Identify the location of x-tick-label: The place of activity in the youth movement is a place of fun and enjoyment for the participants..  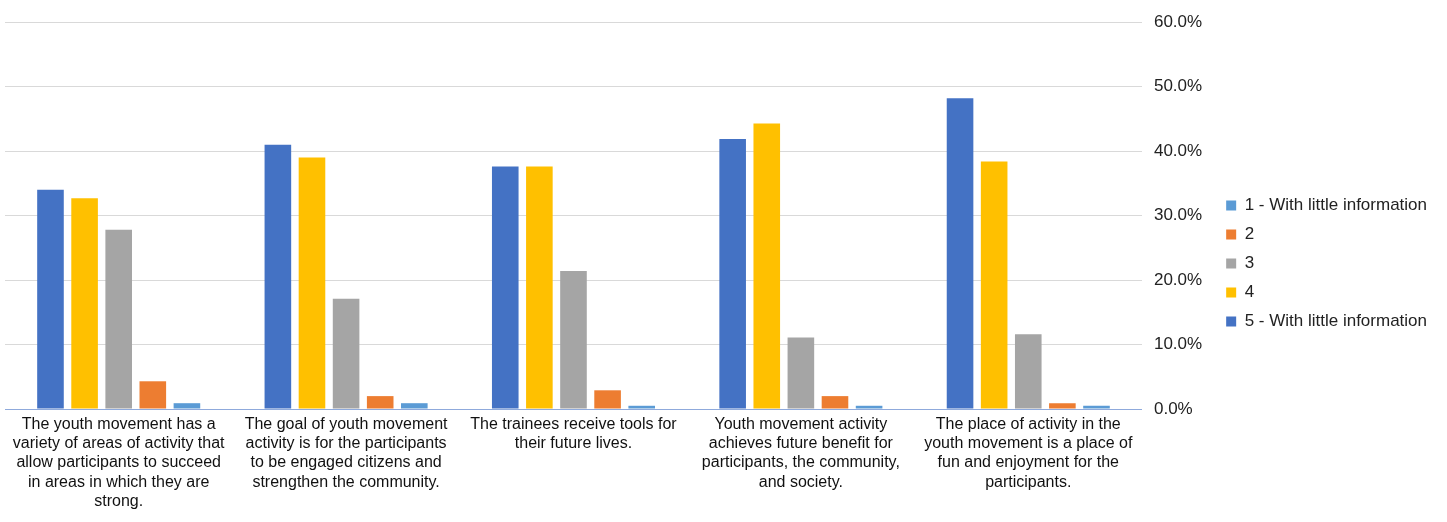
(1028, 452).